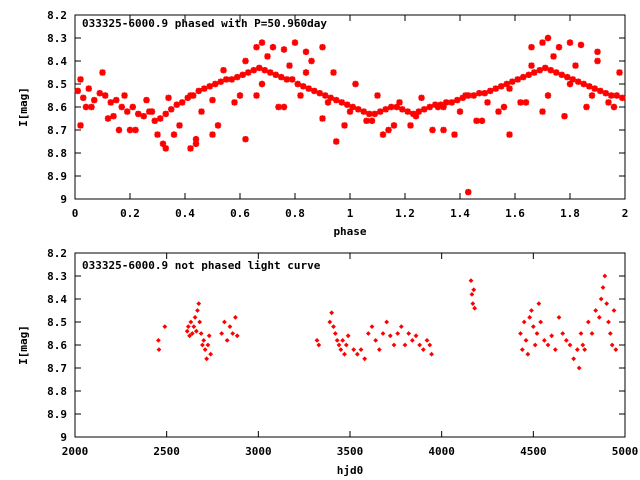  I want to click on x-tick-label: 0.8, so click(295, 213).